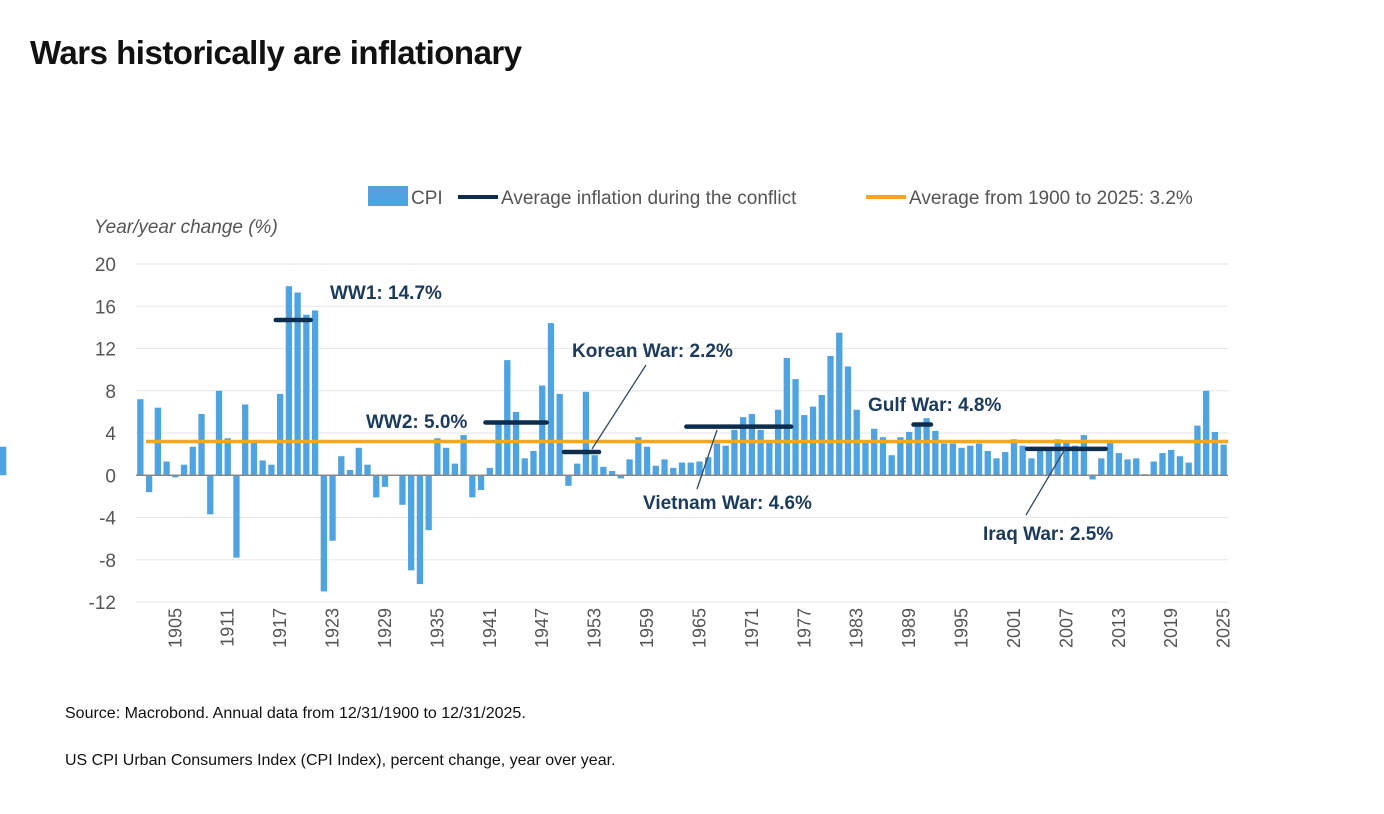  Describe the element at coordinates (437, 628) in the screenshot. I see `x-tick-label: 1935` at that location.